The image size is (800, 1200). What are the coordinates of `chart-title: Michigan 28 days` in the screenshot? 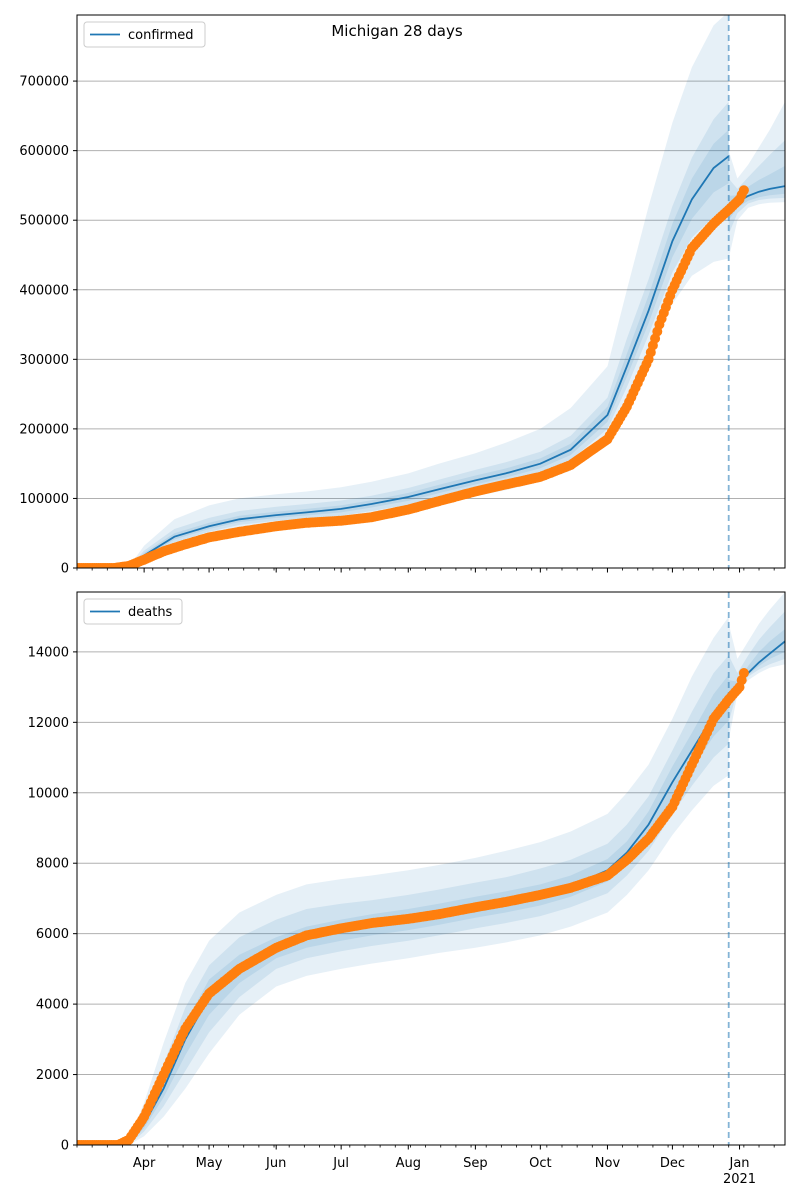 It's located at (396, 31).